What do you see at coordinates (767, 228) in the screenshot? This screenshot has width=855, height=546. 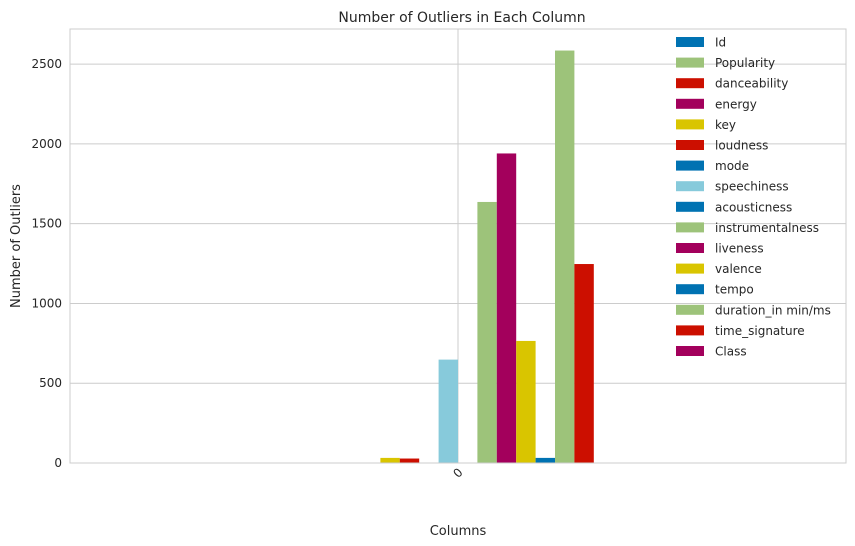 I see `legend-label: instrumentalness` at bounding box center [767, 228].